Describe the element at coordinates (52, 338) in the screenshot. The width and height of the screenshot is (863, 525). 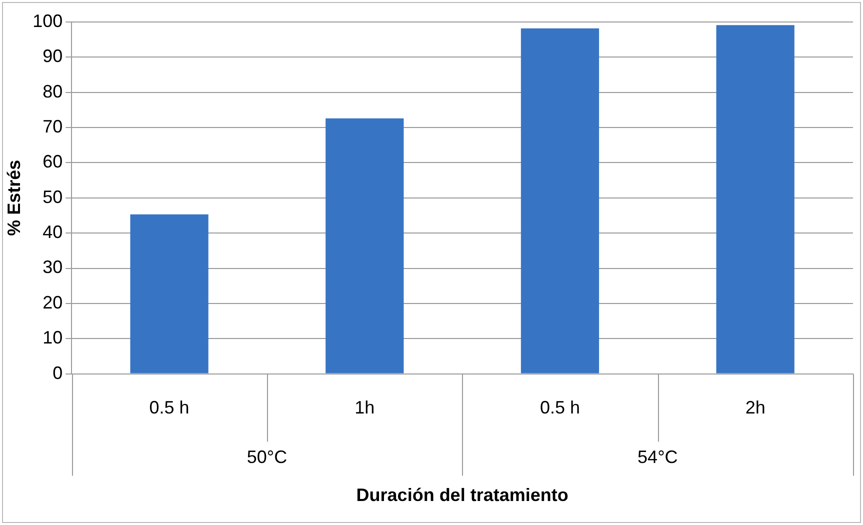
I see `y-tick-label: 10` at that location.